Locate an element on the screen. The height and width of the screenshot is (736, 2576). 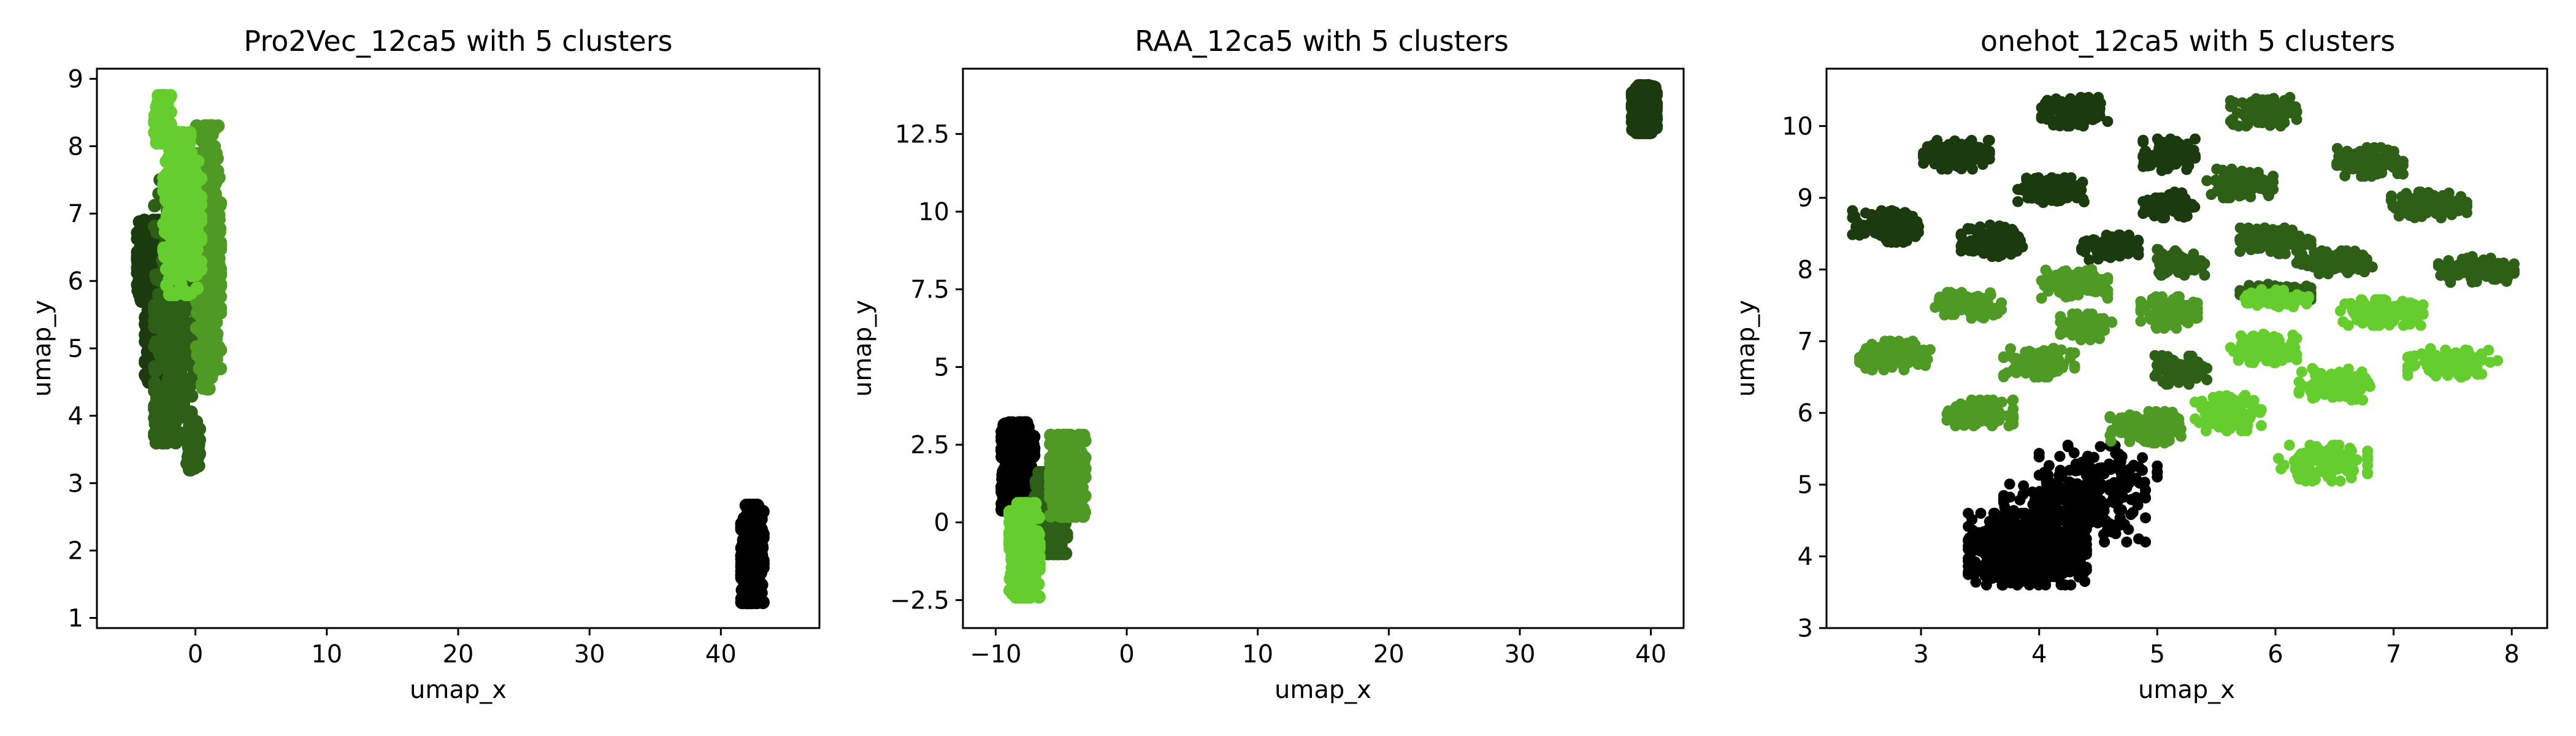
y-tick-label: 5 is located at coordinates (75, 349).